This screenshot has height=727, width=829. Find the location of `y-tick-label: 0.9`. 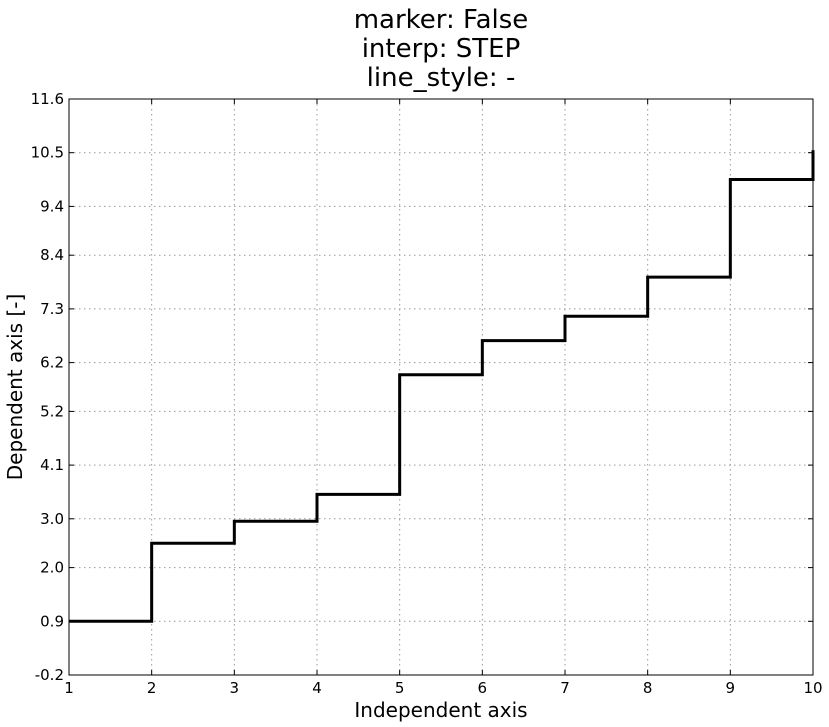

y-tick-label: 0.9 is located at coordinates (52, 621).